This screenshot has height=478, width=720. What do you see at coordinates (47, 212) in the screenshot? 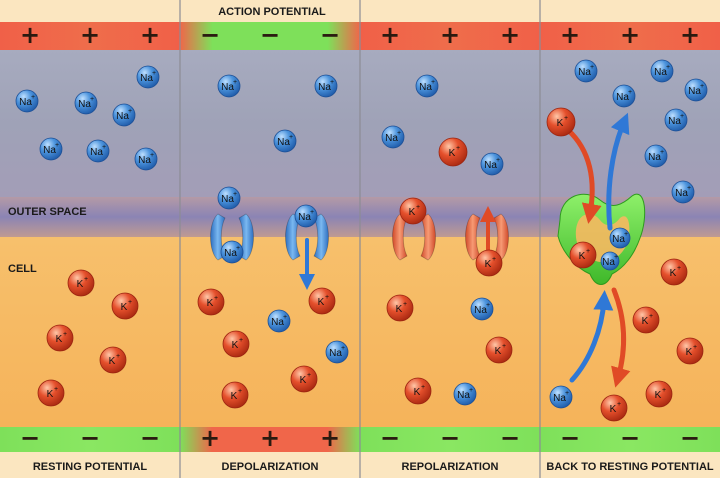
I see `outer-space-label: OUTER SPACE` at bounding box center [47, 212].